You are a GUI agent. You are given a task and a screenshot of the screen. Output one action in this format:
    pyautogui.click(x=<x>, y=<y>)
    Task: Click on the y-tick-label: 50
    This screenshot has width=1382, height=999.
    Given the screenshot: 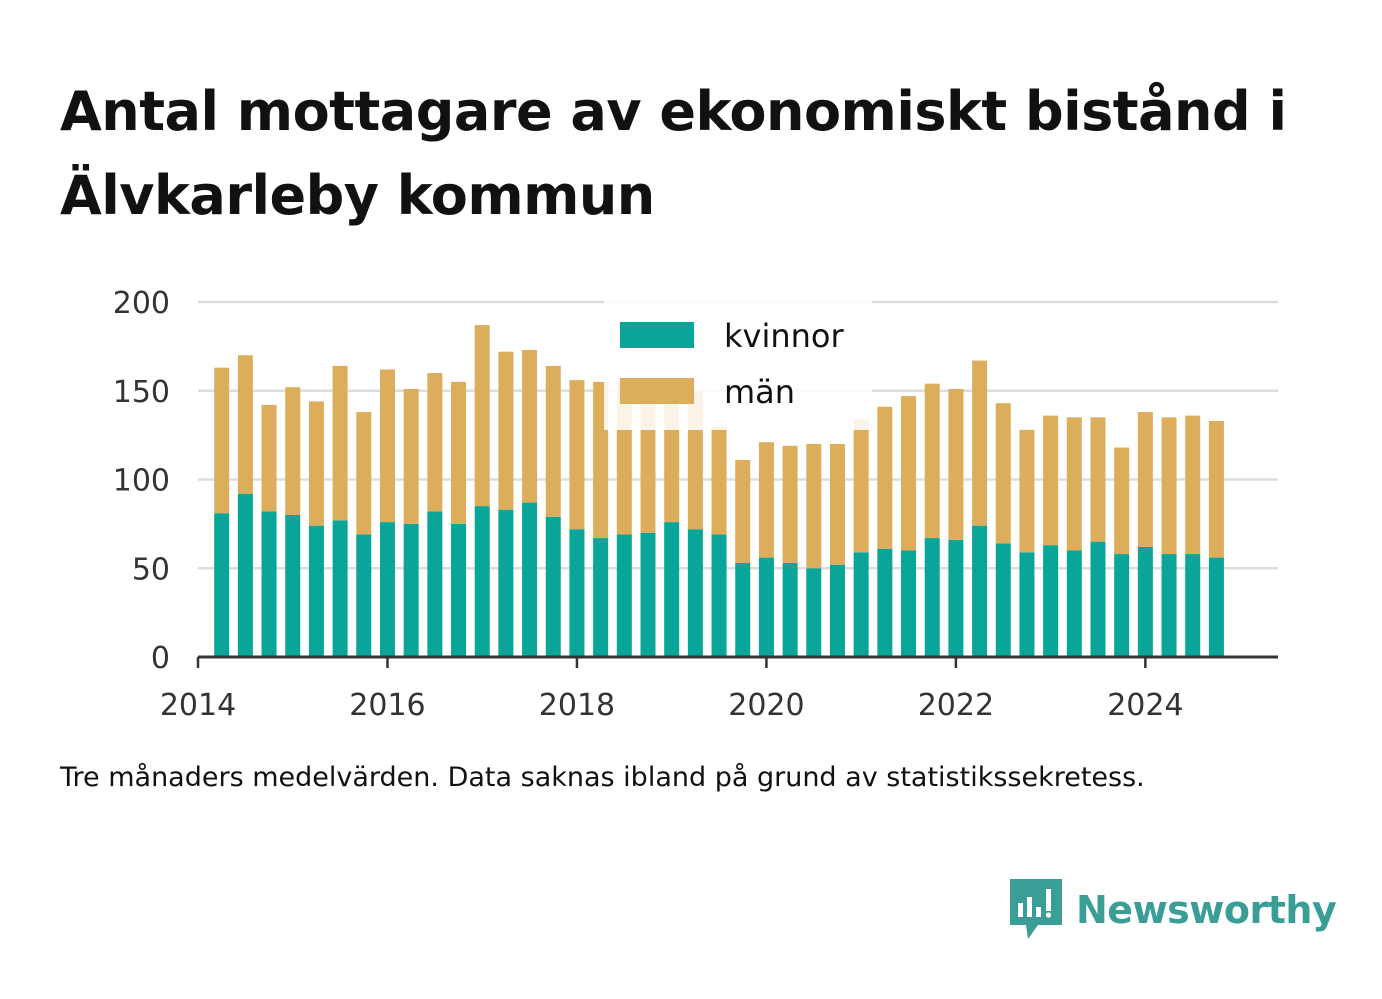 What is the action you would take?
    pyautogui.click(x=151, y=569)
    